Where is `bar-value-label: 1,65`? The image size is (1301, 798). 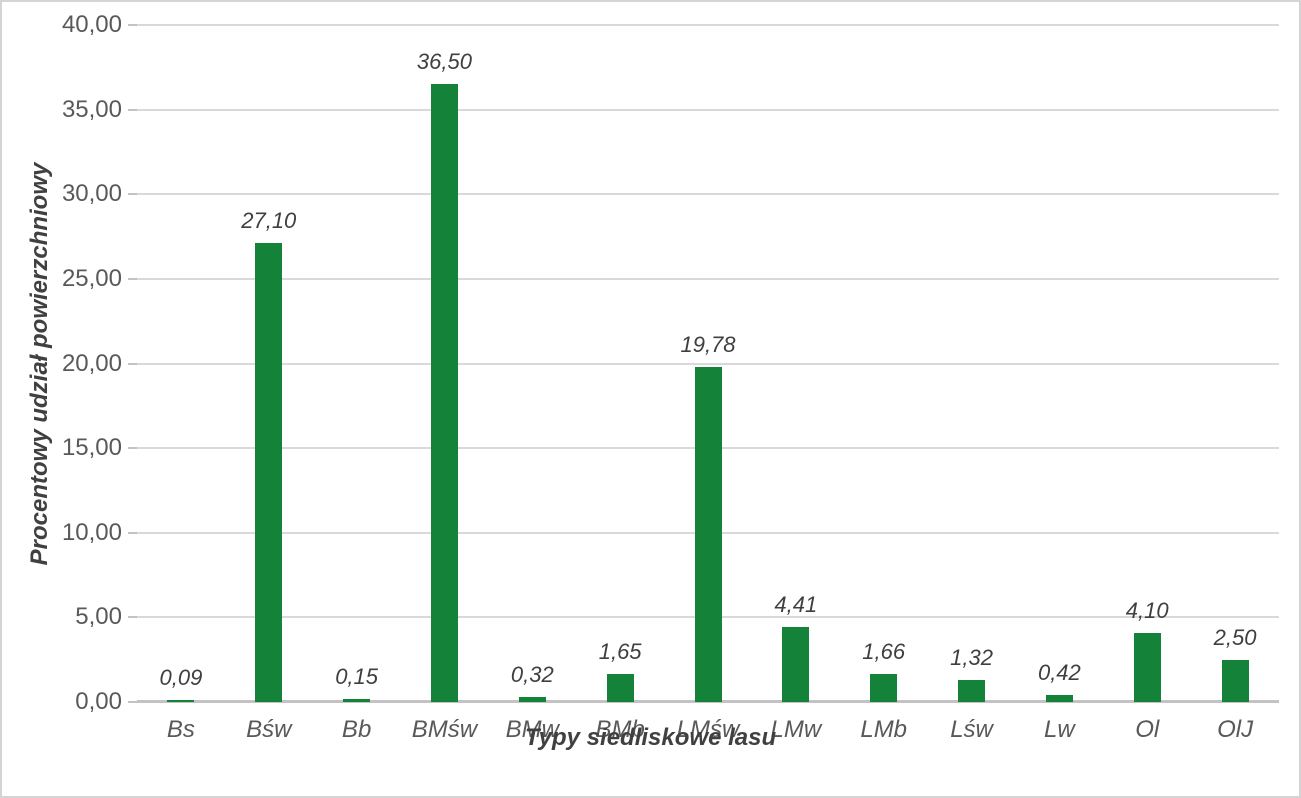 bar-value-label: 1,65 is located at coordinates (620, 652).